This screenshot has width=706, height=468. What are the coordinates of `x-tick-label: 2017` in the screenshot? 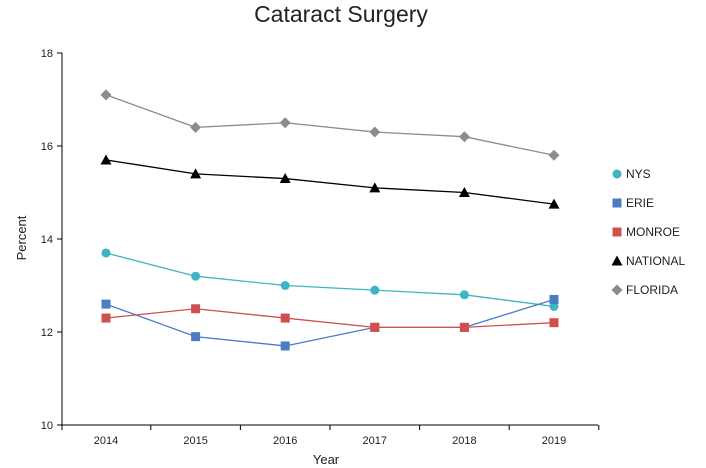 It's located at (375, 441).